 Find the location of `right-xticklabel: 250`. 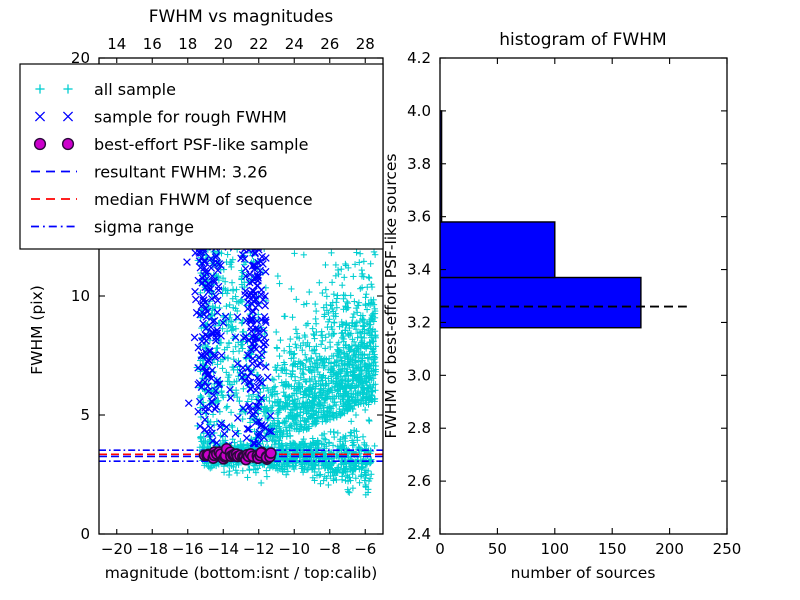

right-xticklabel: 250 is located at coordinates (727, 549).